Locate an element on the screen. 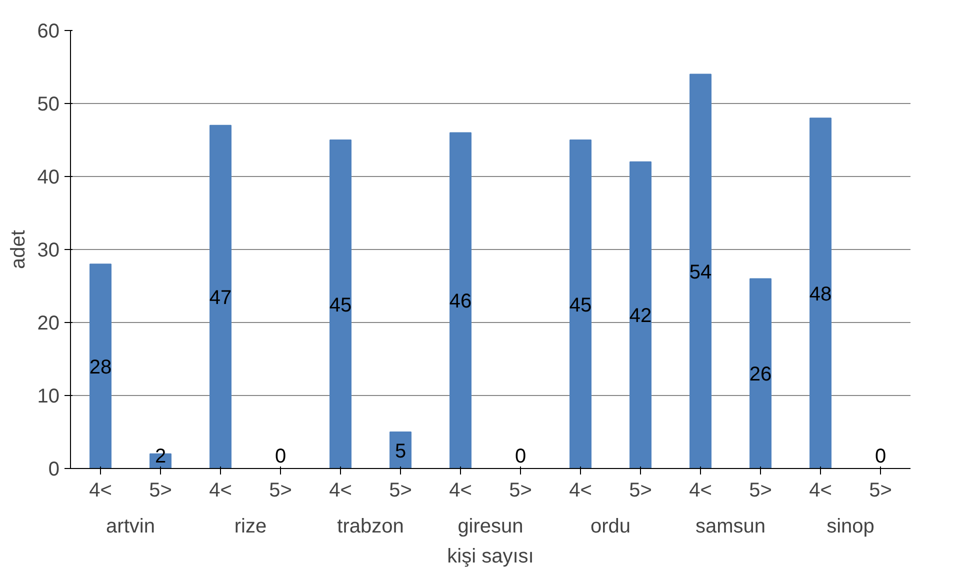 This screenshot has width=957, height=578. data-label: 54 is located at coordinates (700, 272).